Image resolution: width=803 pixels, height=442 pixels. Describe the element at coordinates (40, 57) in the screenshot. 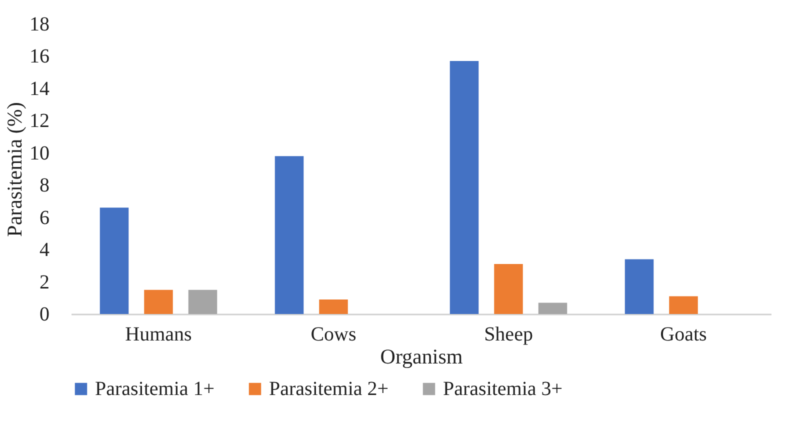

I see `y-tick-label: 16` at that location.